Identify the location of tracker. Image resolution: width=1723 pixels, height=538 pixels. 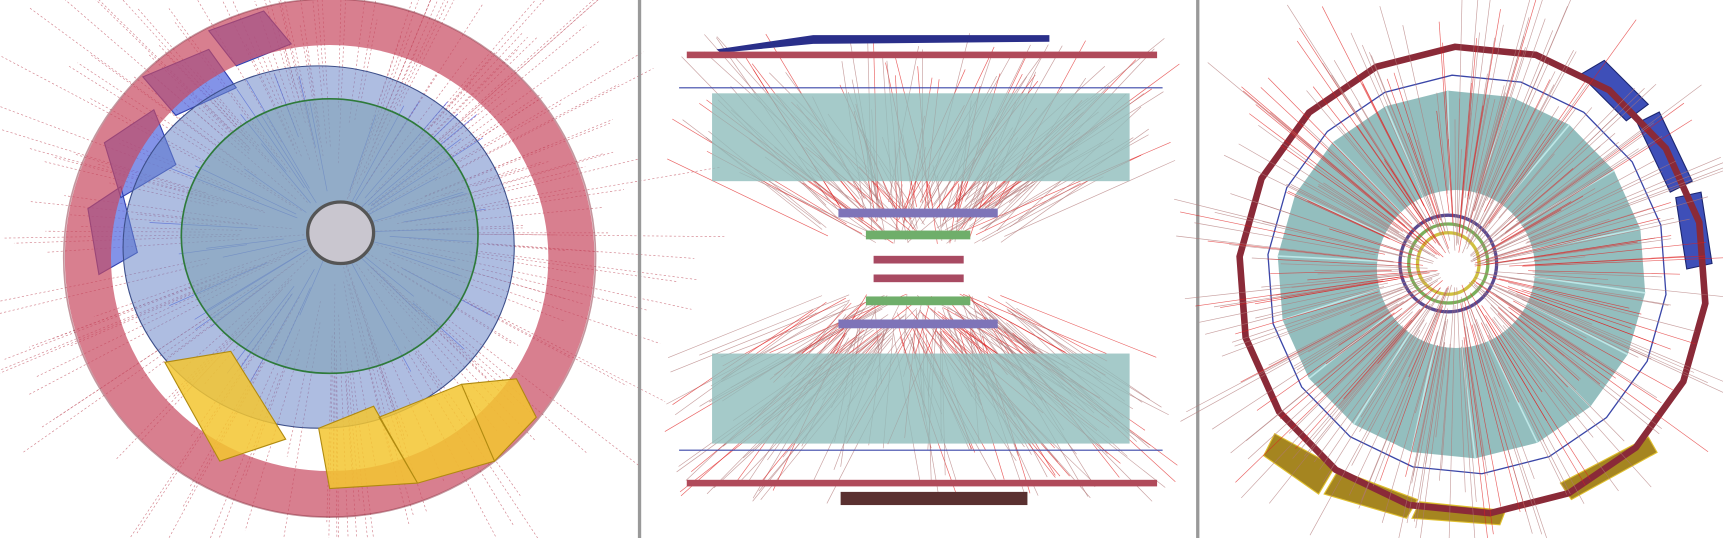
(341, 233).